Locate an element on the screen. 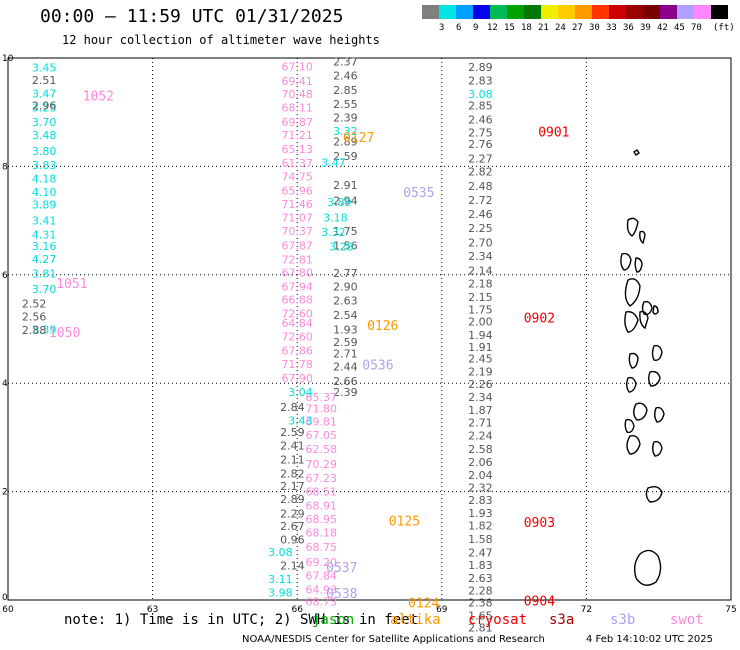 Image resolution: width=740 pixels, height=650 pixels. wave-height-value: 2.94 is located at coordinates (345, 200).